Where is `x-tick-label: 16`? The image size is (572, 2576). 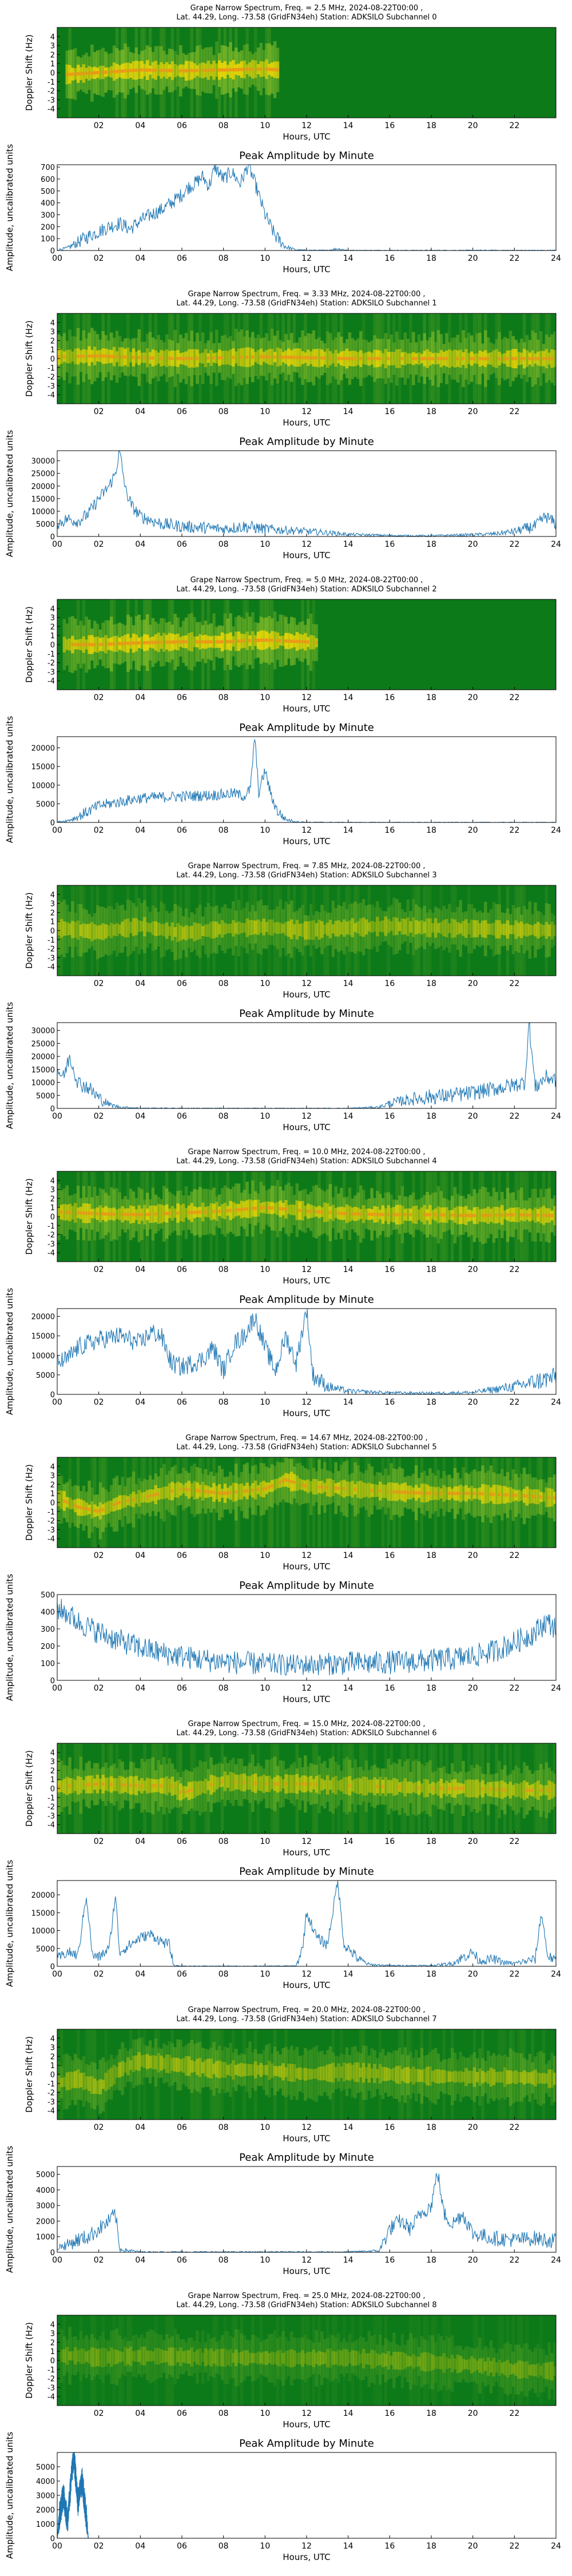
x-tick-label: 16 is located at coordinates (389, 544).